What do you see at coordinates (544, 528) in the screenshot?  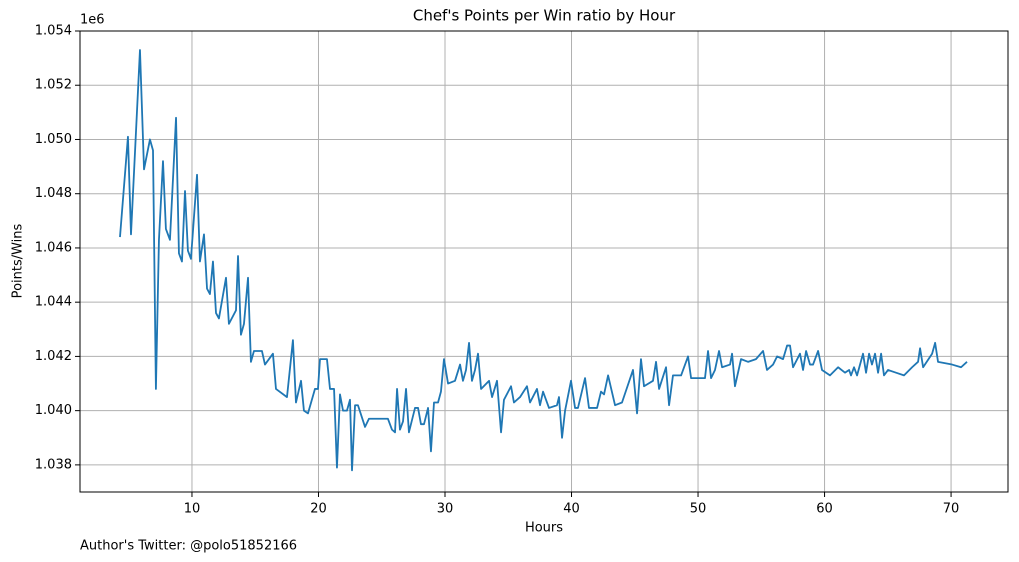 I see `x-axis-label: Hours` at bounding box center [544, 528].